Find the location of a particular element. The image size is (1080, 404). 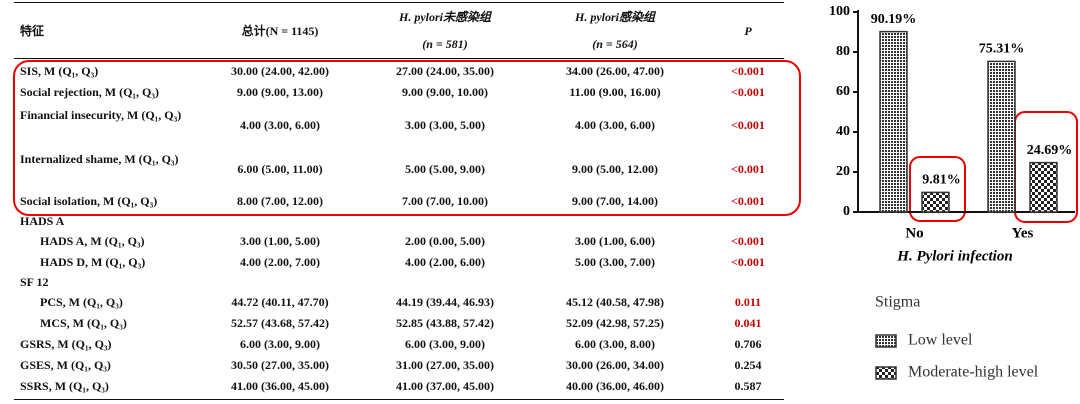

table-value: 52.85 (43.88, 57.42) is located at coordinates (445, 323).